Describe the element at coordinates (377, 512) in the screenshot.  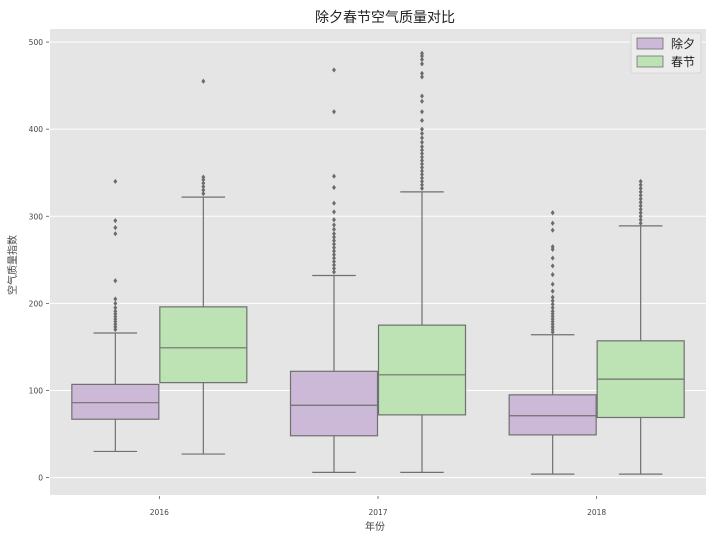
I see `x-tick-label: 2017` at that location.